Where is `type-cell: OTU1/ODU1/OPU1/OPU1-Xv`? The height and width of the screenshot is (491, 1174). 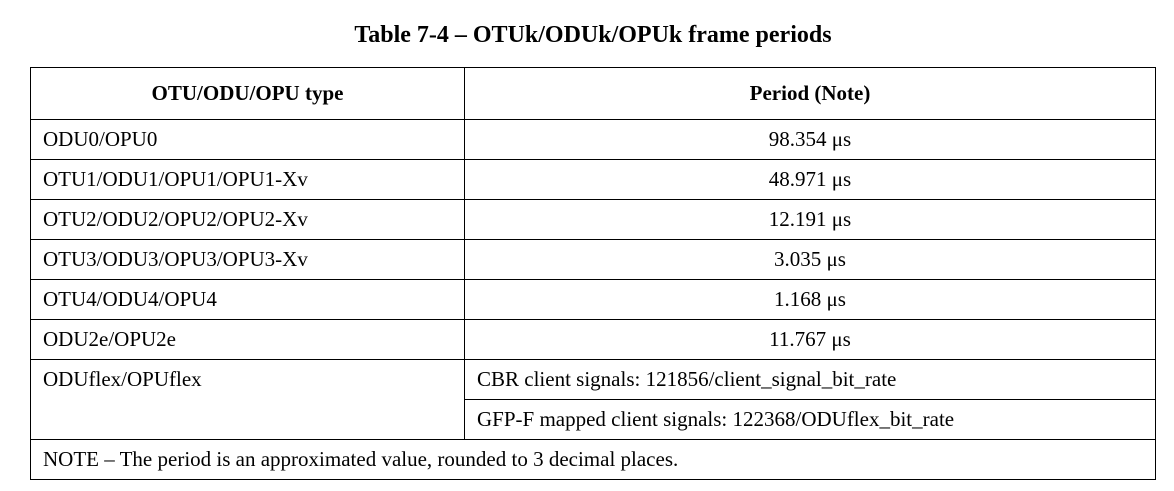
type-cell: OTU1/ODU1/OPU1/OPU1-Xv is located at coordinates (247, 179).